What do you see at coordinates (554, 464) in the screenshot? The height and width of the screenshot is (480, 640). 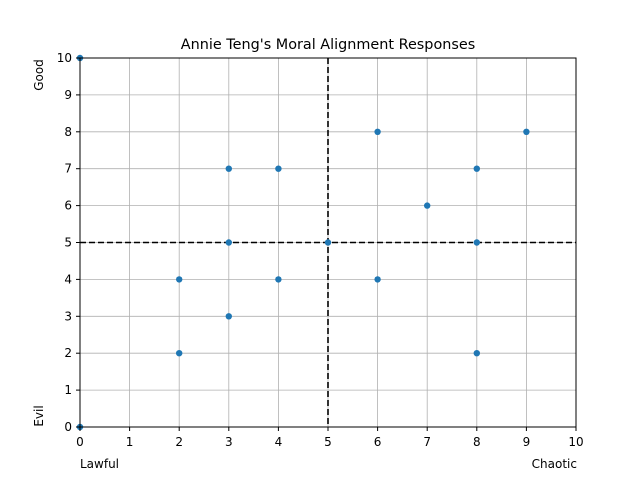 I see `x-right-label-chaotic: Chaotic` at bounding box center [554, 464].